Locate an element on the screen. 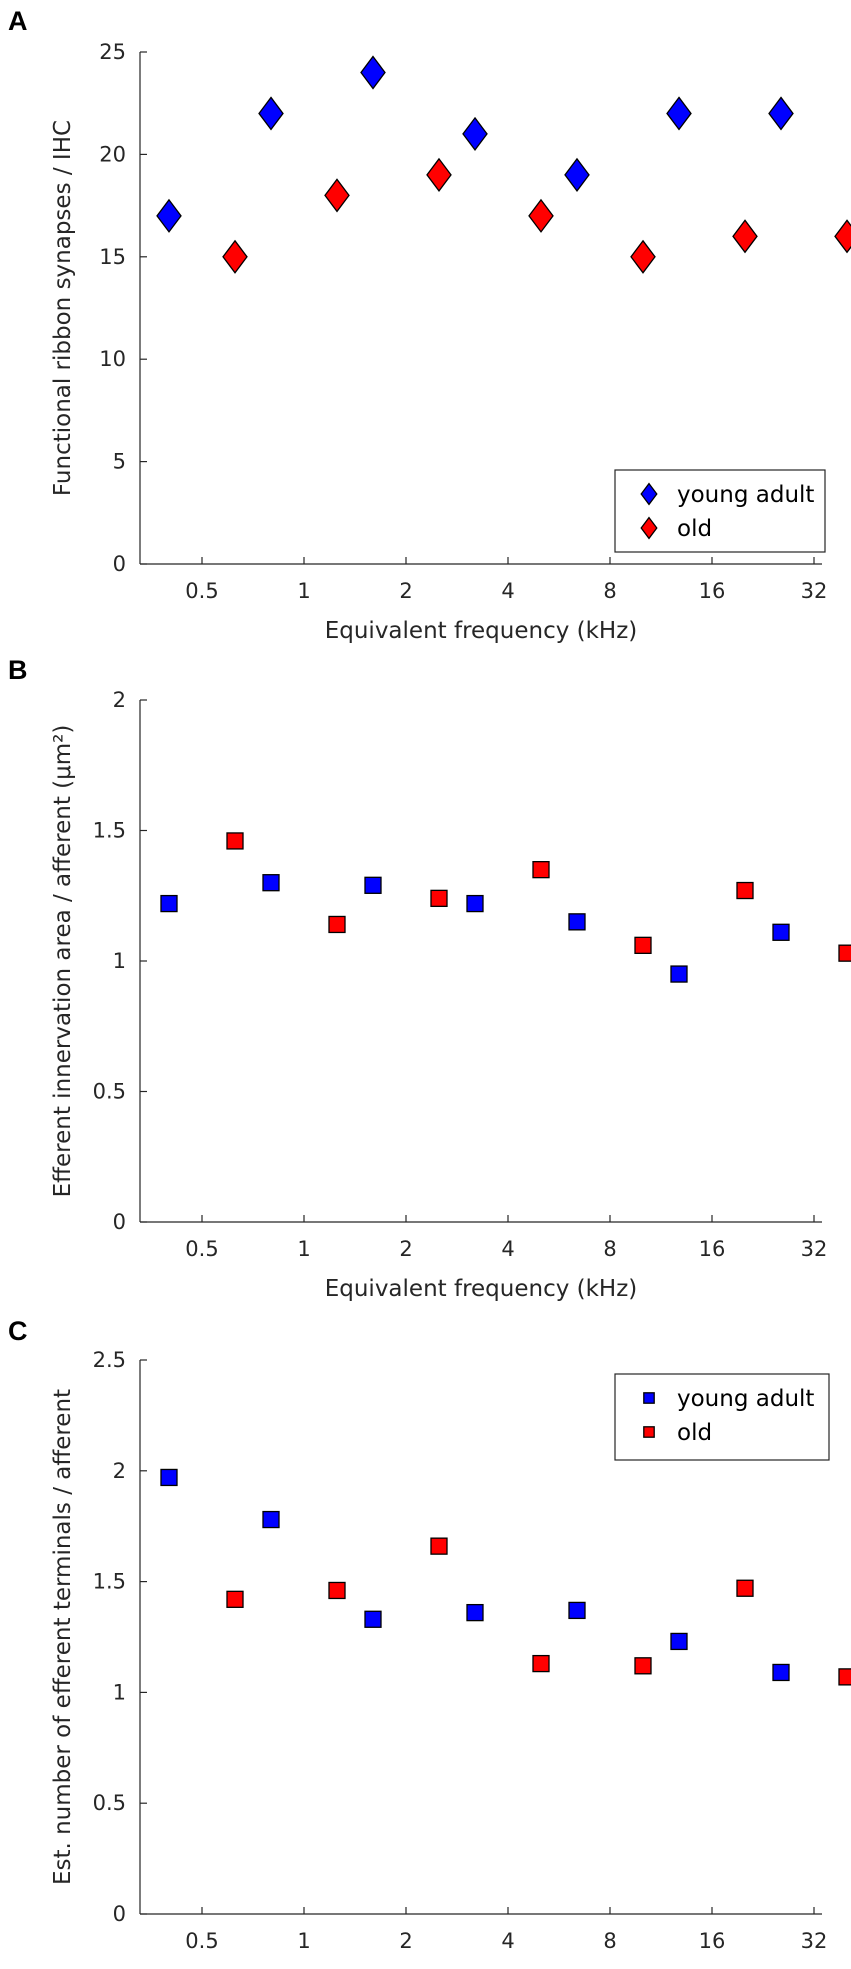 This screenshot has height=1969, width=851. y-tick-label: 20 is located at coordinates (112, 154).